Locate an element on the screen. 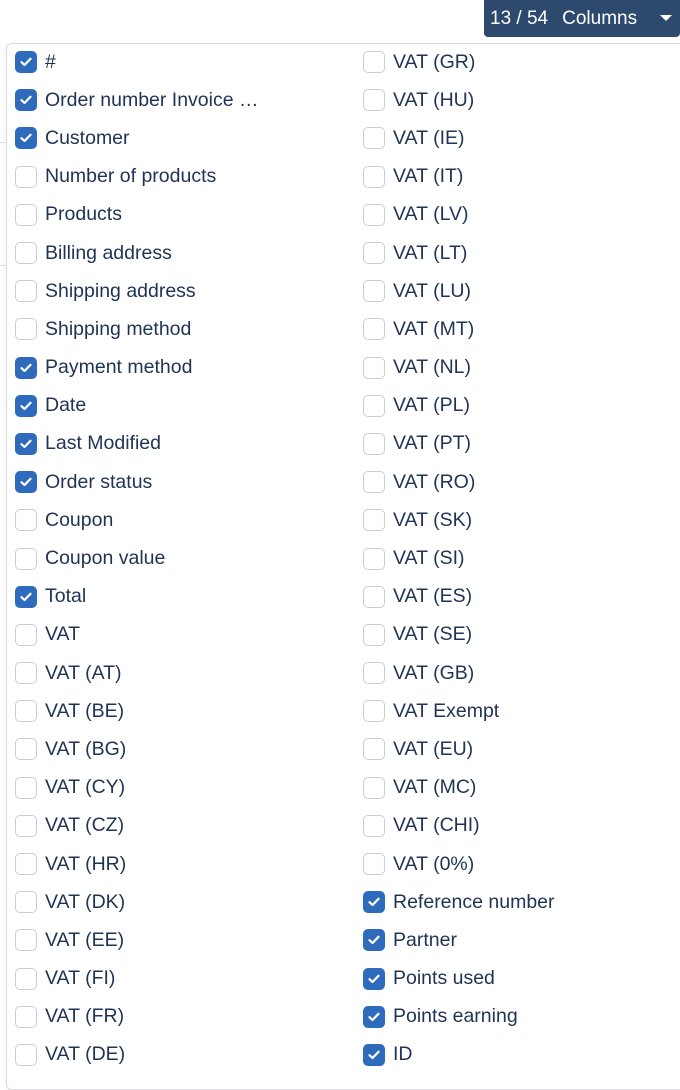 This screenshot has width=680, height=1090. column-option-vat-fi: VAT (FI) is located at coordinates (137, 979).